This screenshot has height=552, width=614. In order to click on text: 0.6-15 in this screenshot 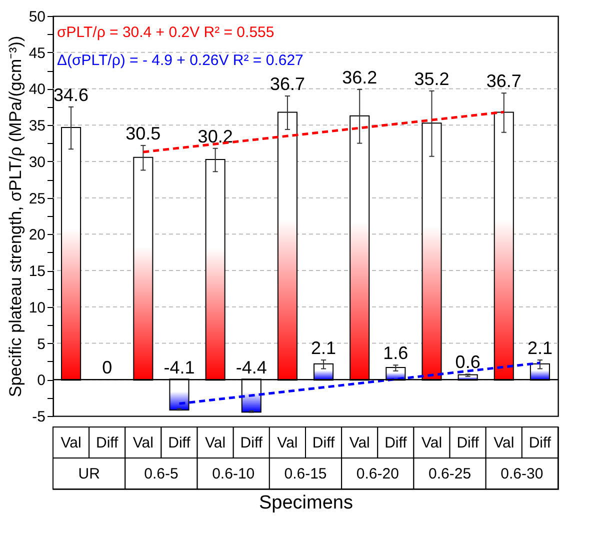, I will do `click(305, 474)`.